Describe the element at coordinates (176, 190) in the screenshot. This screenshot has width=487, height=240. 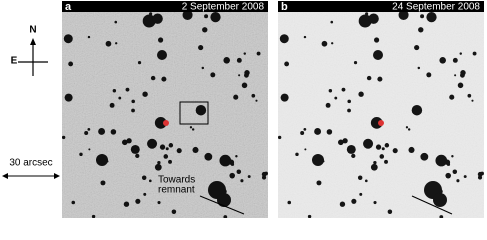
I see `annotation: remnant` at that location.